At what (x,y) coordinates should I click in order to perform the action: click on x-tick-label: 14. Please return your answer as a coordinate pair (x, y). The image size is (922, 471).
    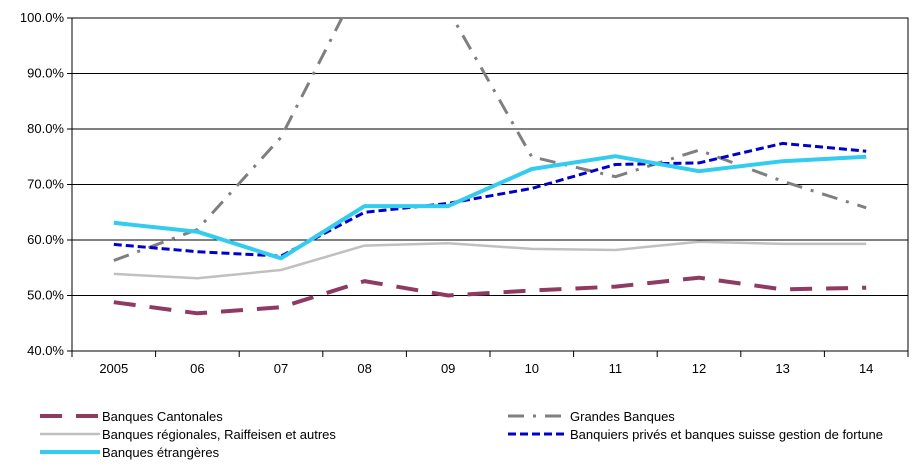
    Looking at the image, I should click on (866, 368).